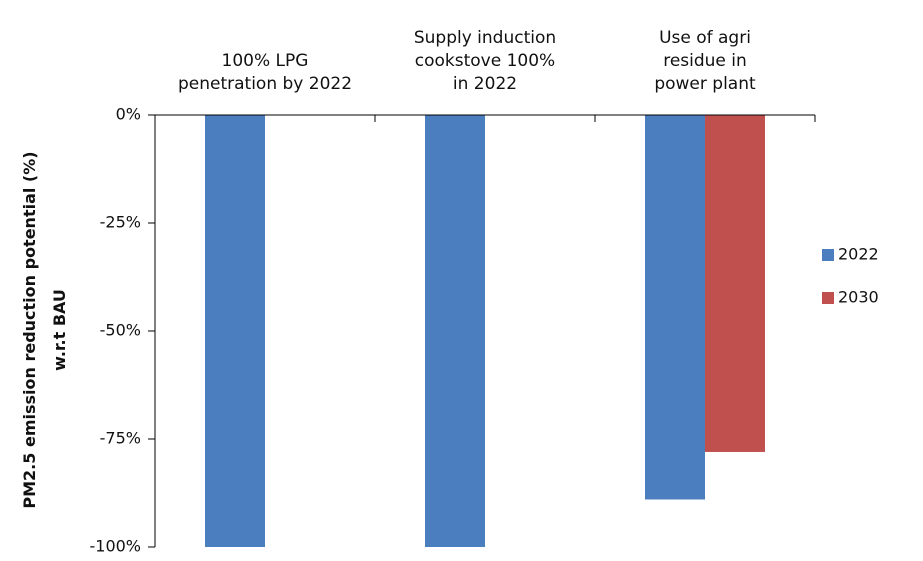 This screenshot has width=923, height=561. I want to click on x-tick-label: Use of agri residue in power plant, so click(705, 61).